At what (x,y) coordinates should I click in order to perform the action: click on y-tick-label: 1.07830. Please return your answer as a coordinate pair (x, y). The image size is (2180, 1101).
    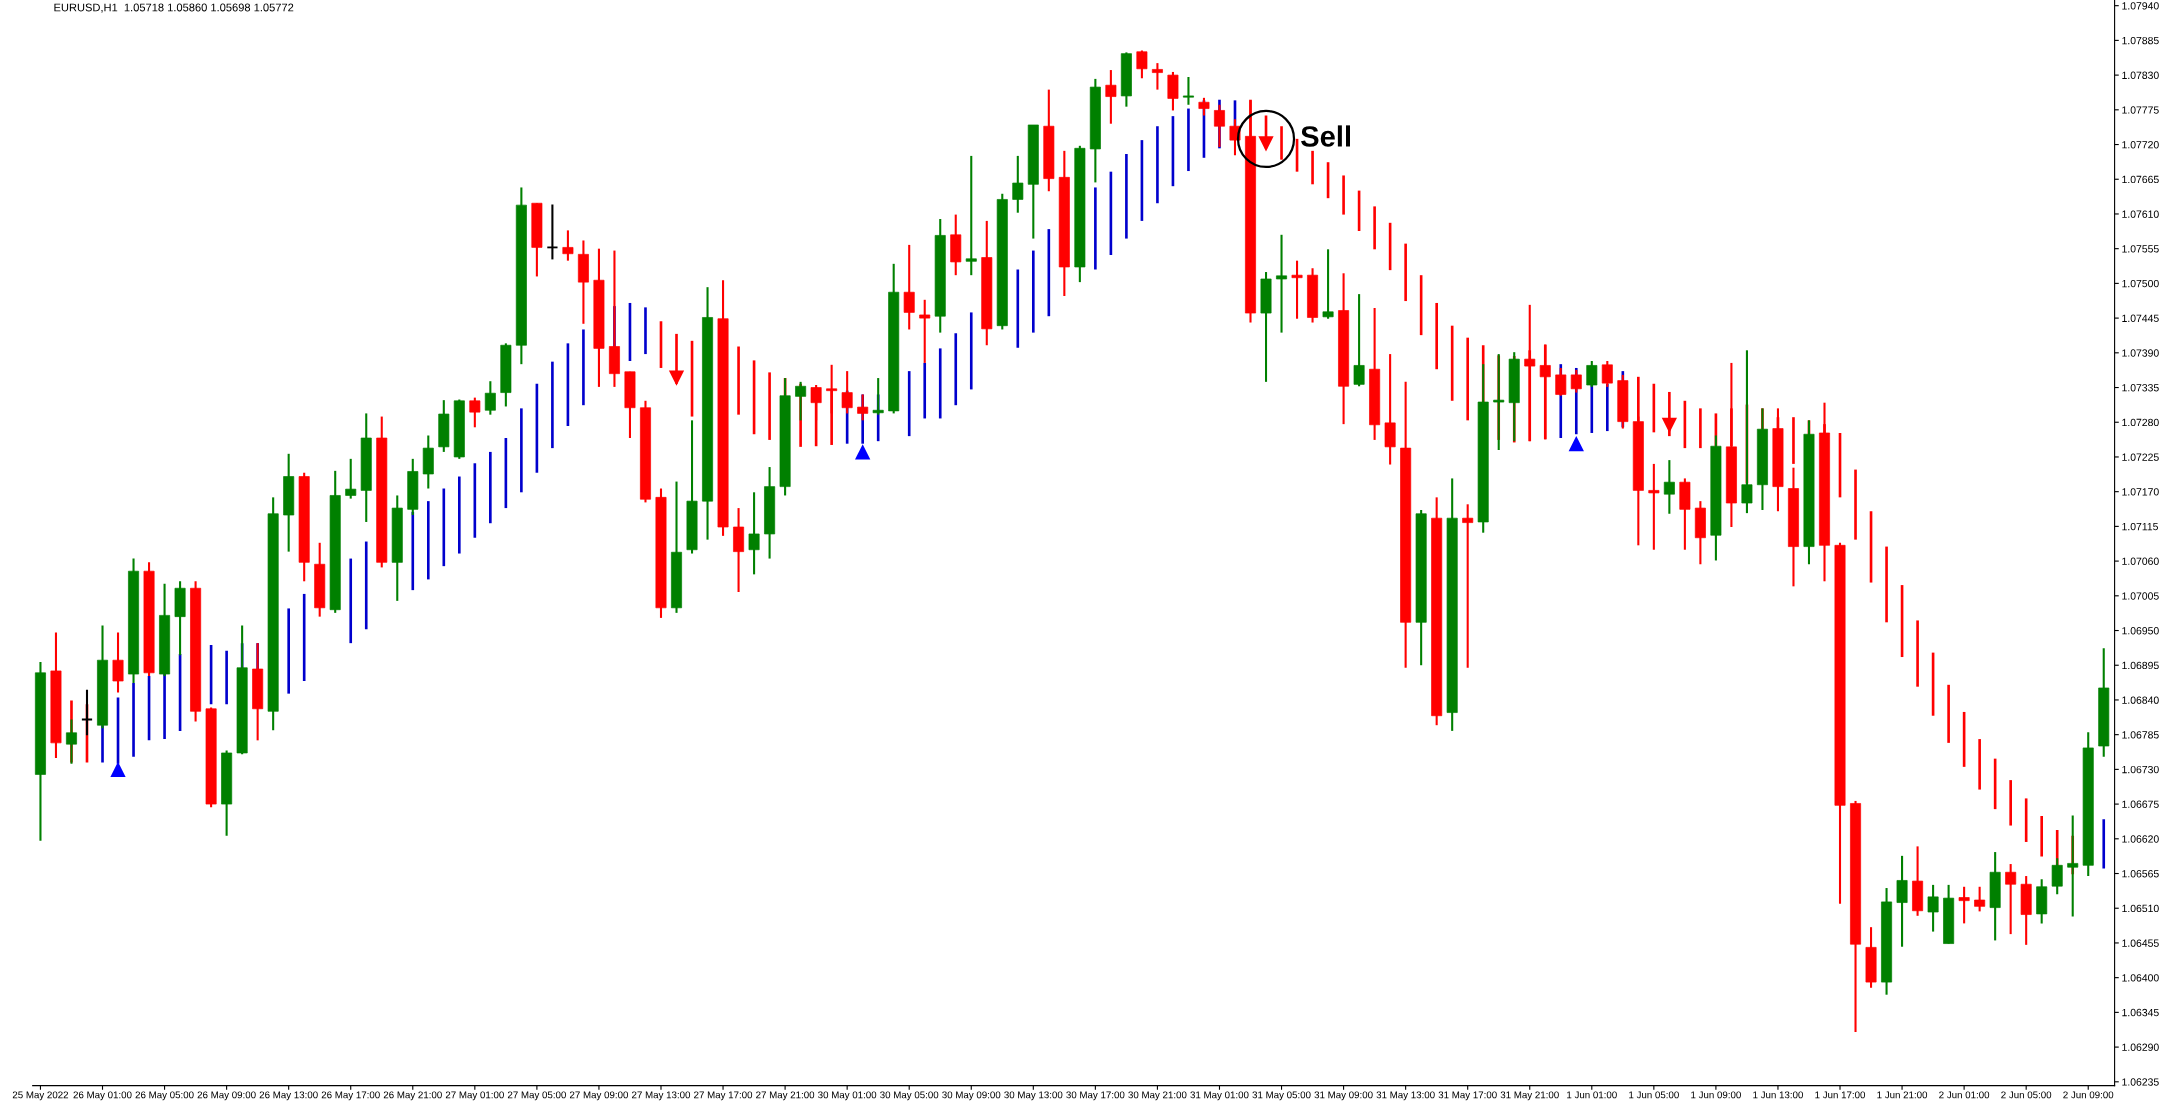
    Looking at the image, I should click on (2140, 75).